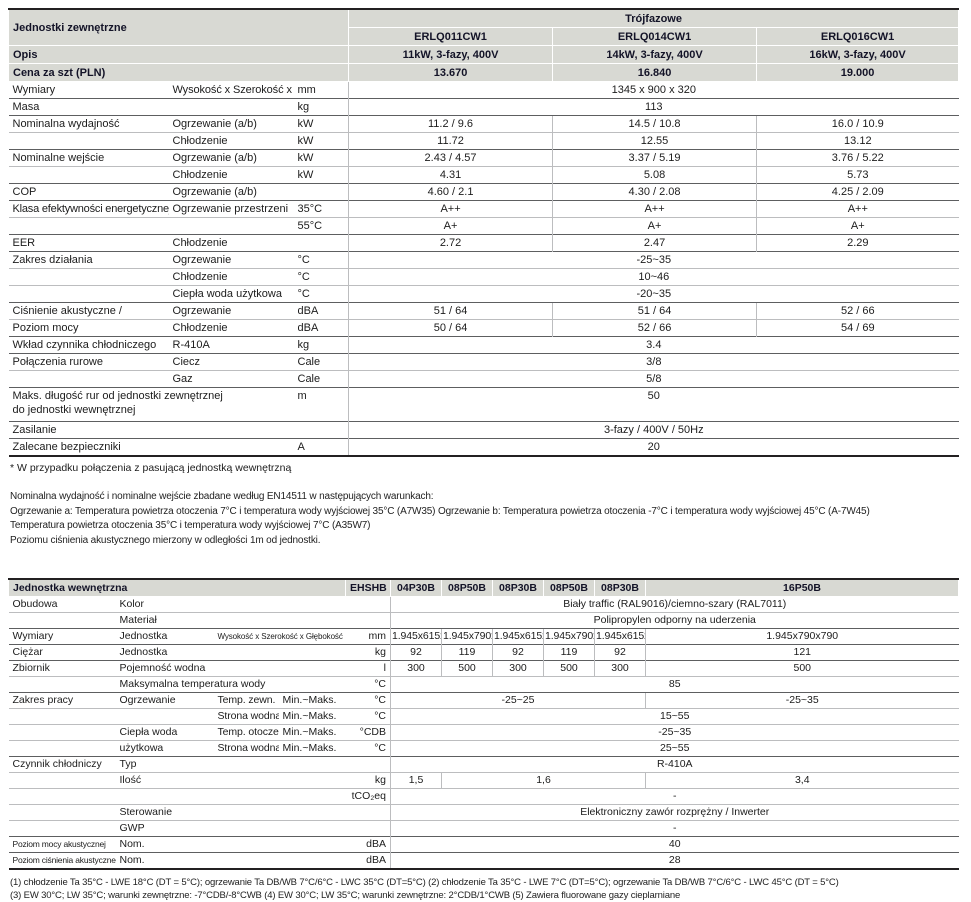 The height and width of the screenshot is (902, 971). I want to click on table-row: Zakres działania Ogrzewanie °C -25~35, so click(483, 260).